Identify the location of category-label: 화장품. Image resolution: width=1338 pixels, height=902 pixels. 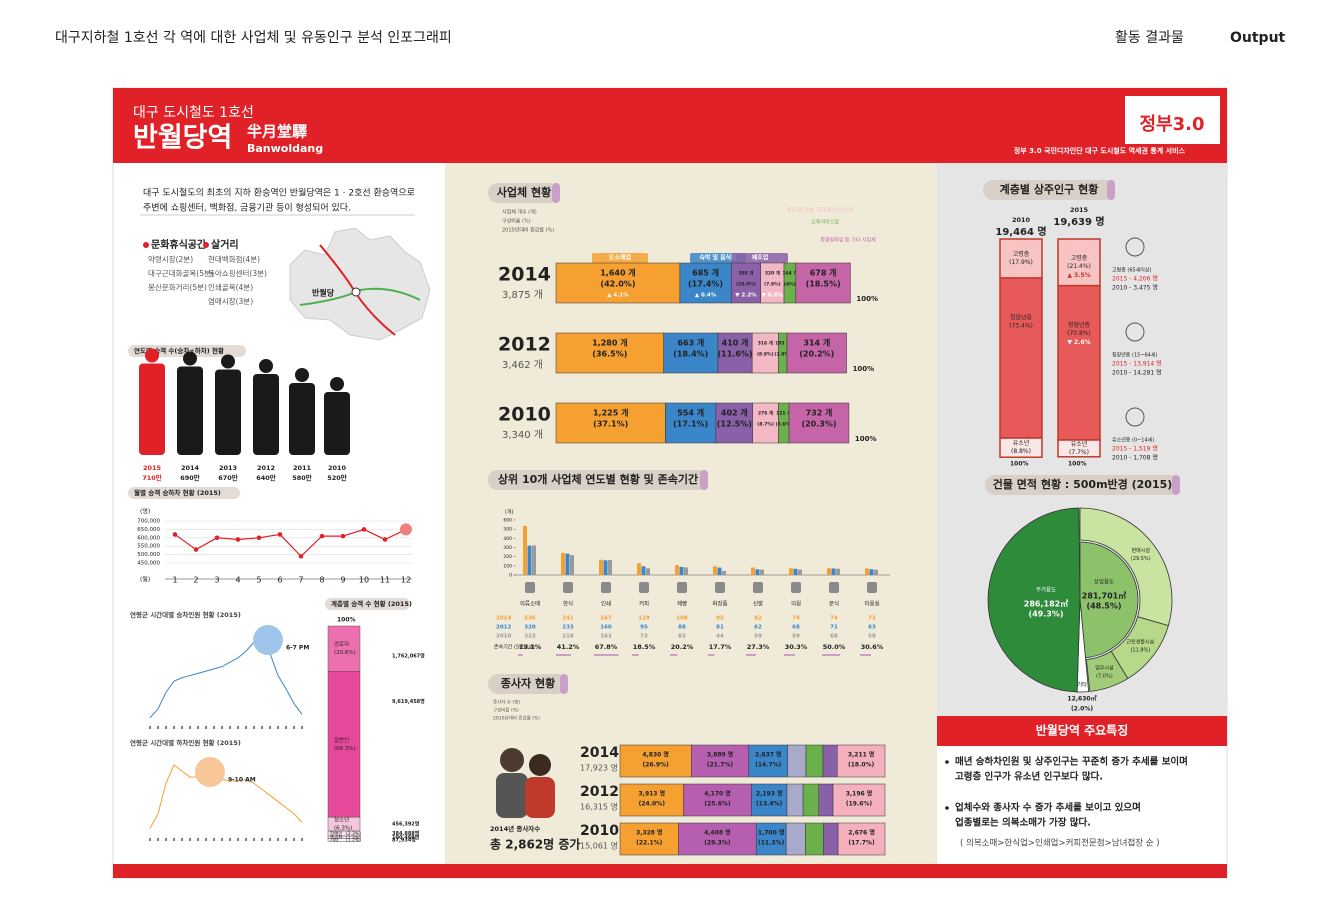
(719, 604).